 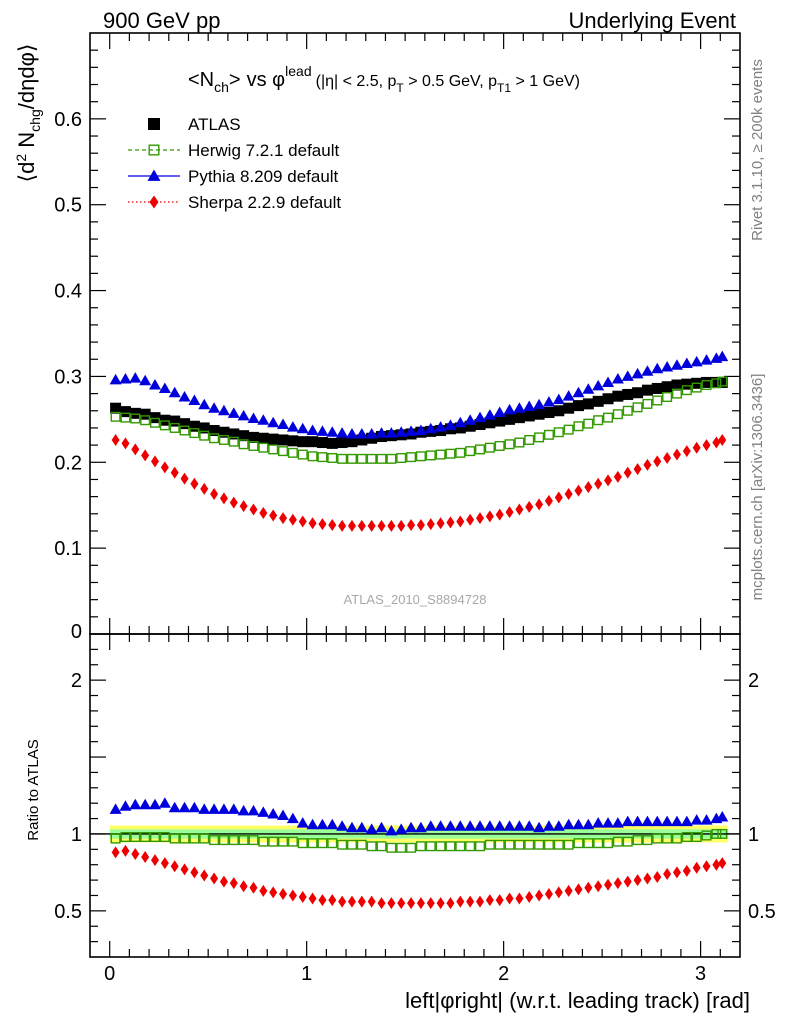 I want to click on title-cuts-b: > 0.5 GeV, p, so click(x=450, y=81).